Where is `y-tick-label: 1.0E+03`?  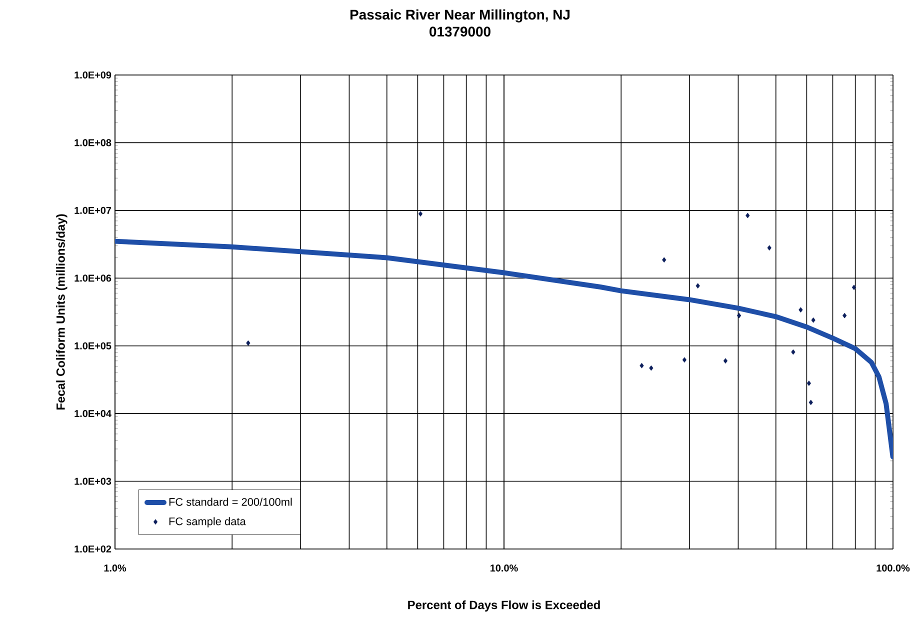
y-tick-label: 1.0E+03 is located at coordinates (93, 481).